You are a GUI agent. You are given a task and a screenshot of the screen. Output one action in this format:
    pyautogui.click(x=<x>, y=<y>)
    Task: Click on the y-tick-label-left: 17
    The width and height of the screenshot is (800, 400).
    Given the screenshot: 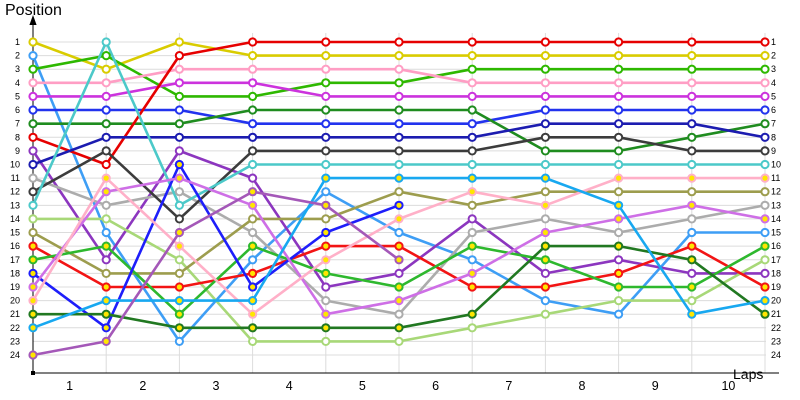 What is the action you would take?
    pyautogui.click(x=15, y=260)
    